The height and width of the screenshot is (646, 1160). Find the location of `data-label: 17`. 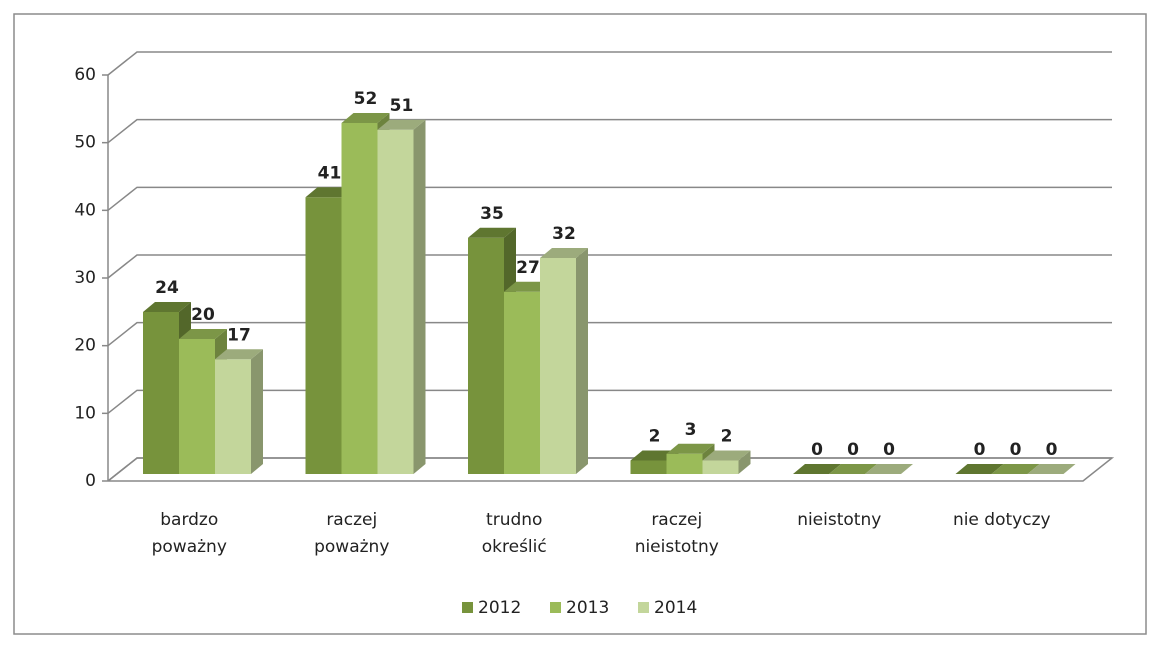

data-label: 17 is located at coordinates (239, 335).